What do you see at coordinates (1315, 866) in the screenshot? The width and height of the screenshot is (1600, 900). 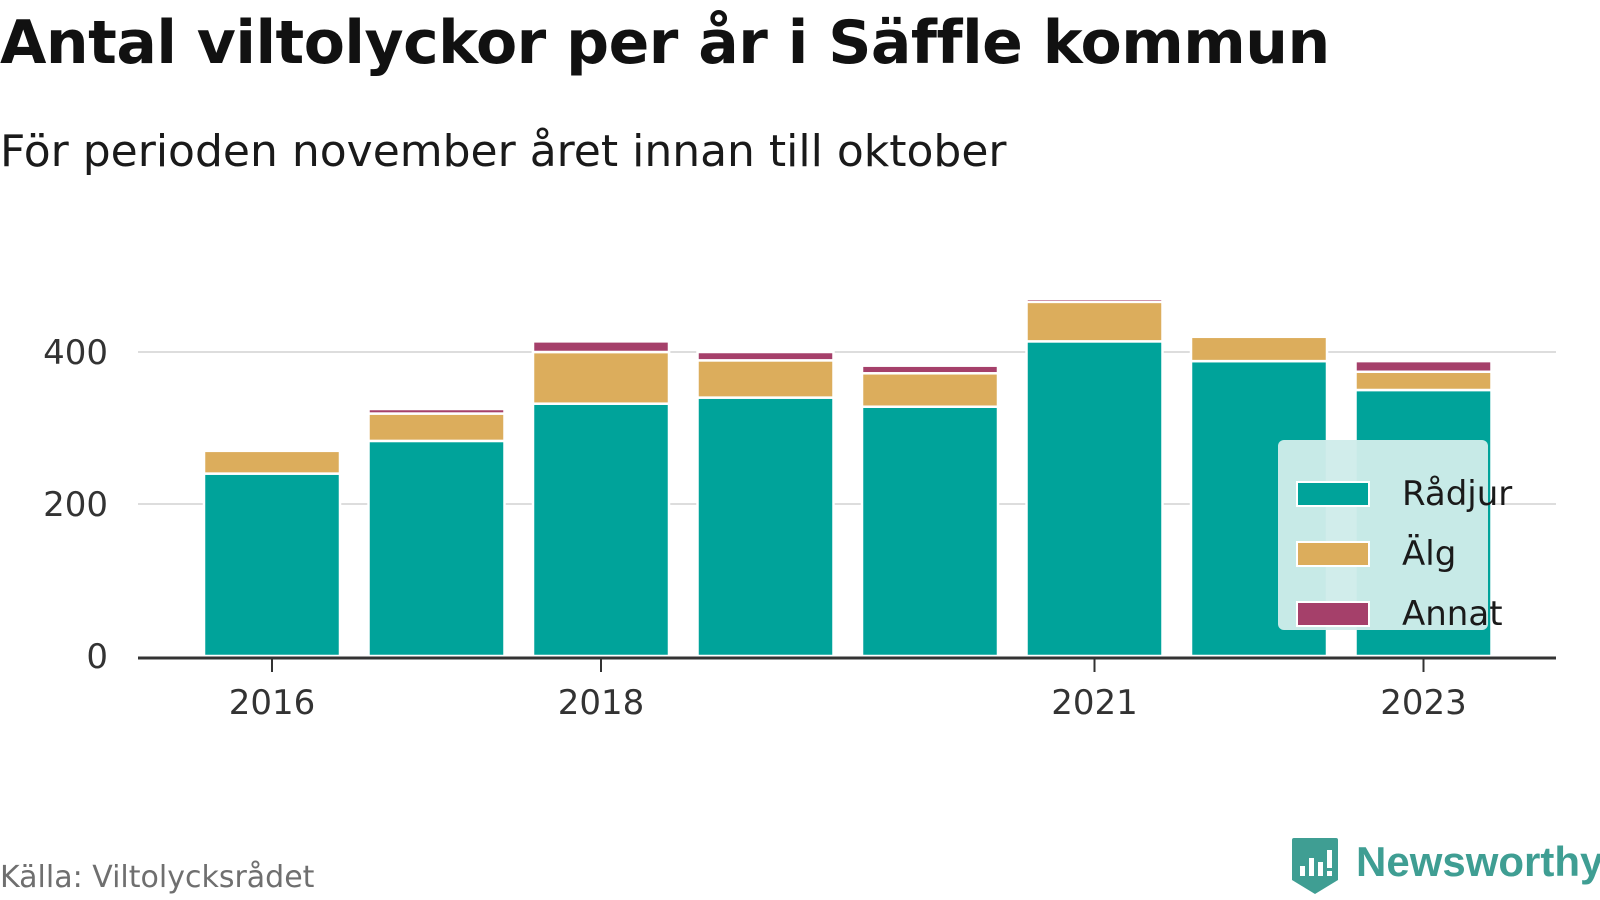 I see `newsworthy-logo-icon` at bounding box center [1315, 866].